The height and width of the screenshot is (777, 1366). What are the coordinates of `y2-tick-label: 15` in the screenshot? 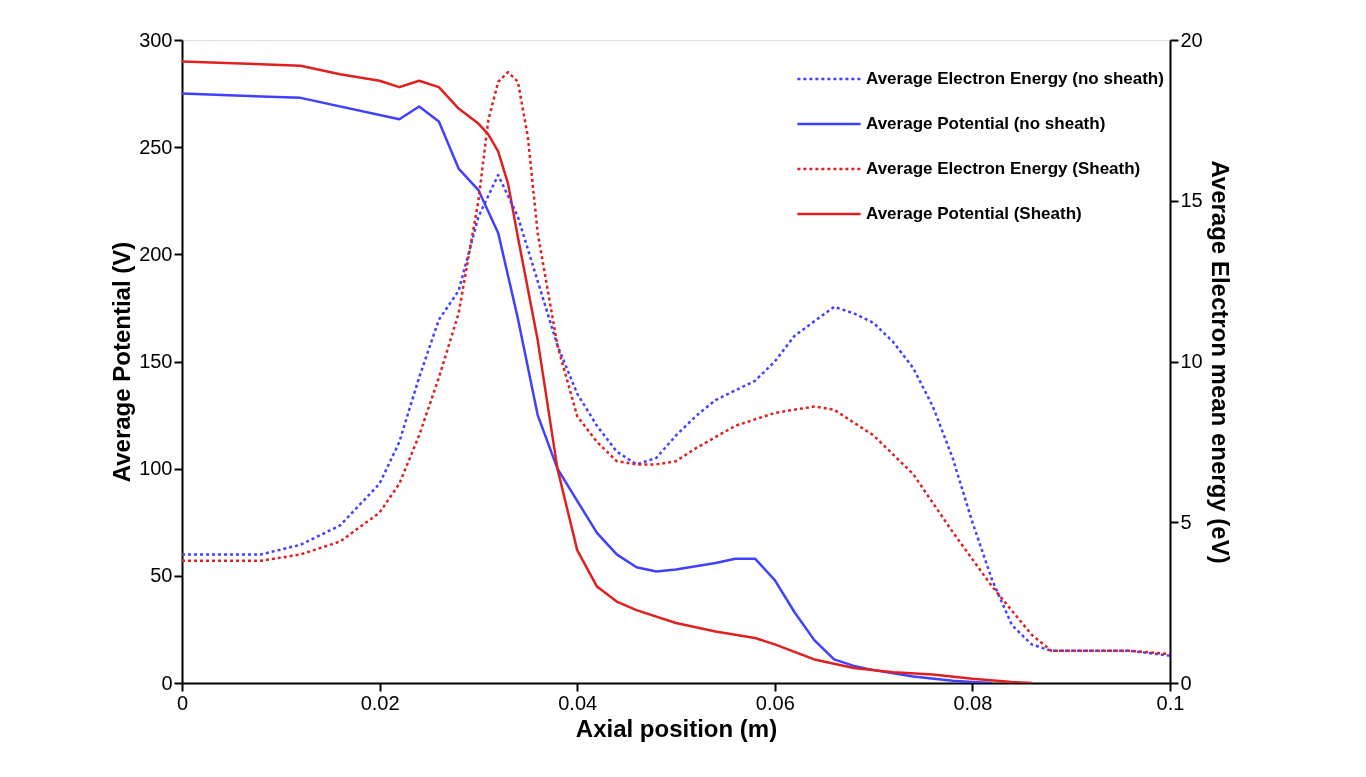 It's located at (1191, 200).